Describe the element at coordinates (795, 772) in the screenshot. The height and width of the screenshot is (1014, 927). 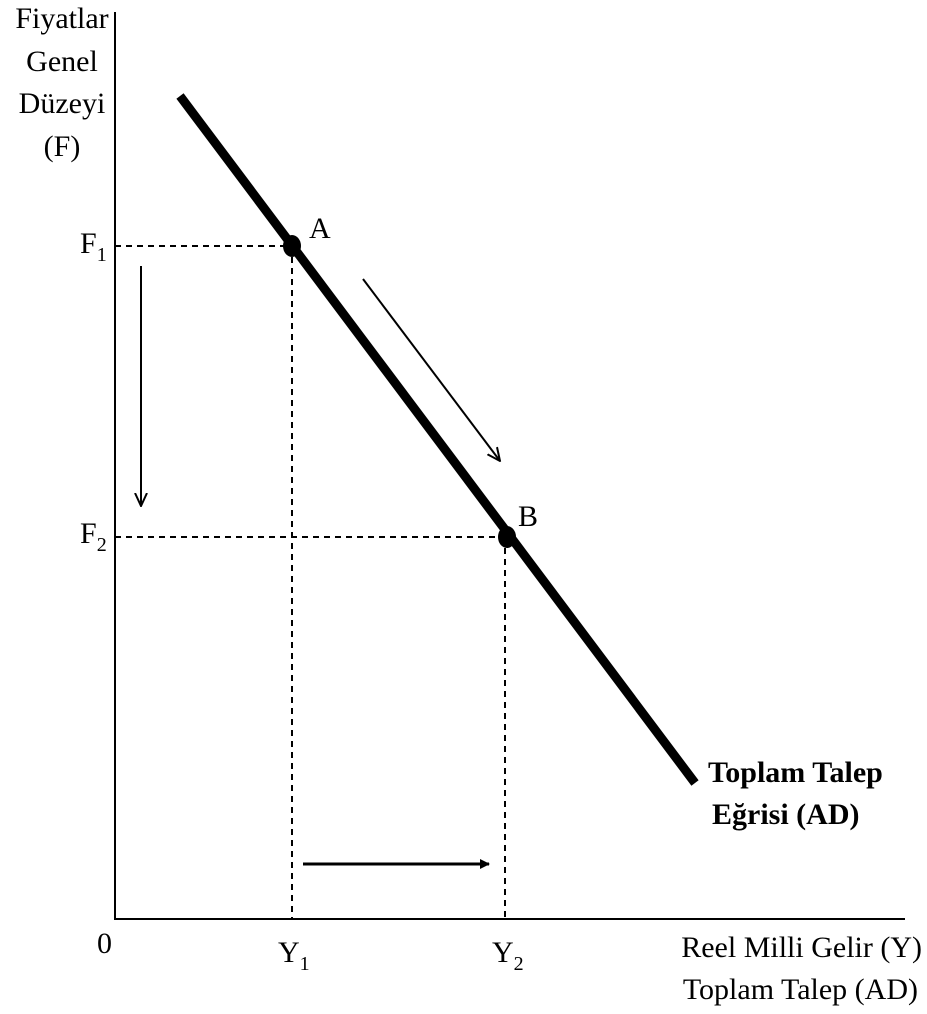
I see `curve-label-line-1: Toplam Talep` at that location.